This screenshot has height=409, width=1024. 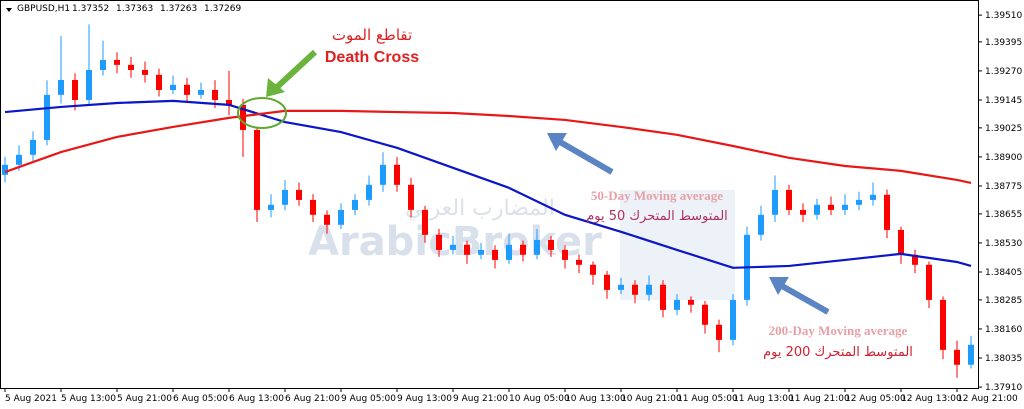 What do you see at coordinates (1003, 72) in the screenshot?
I see `y-tick-label: 1.39270` at bounding box center [1003, 72].